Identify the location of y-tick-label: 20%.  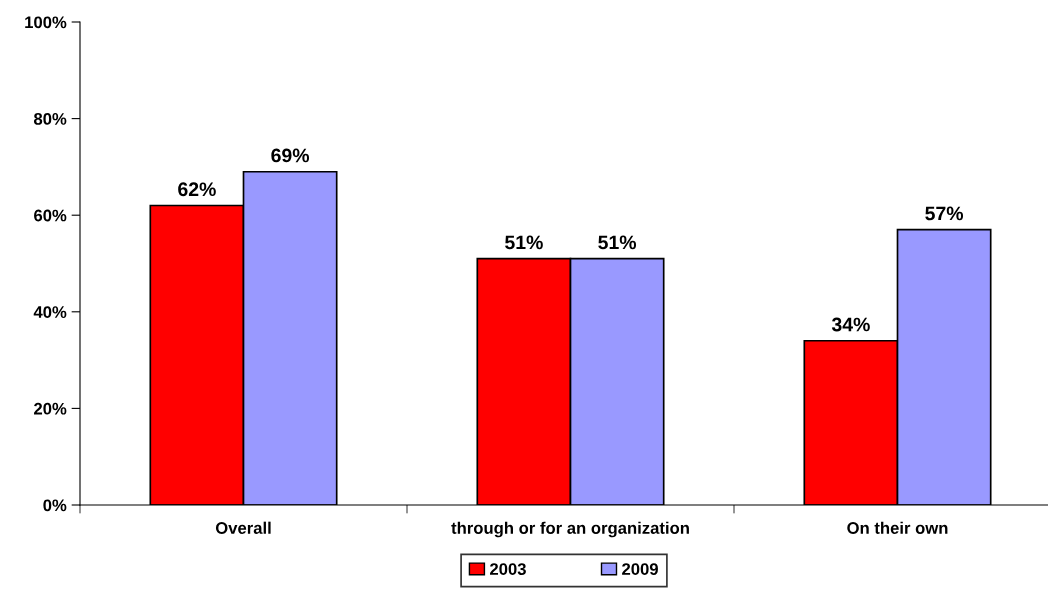
(50, 408).